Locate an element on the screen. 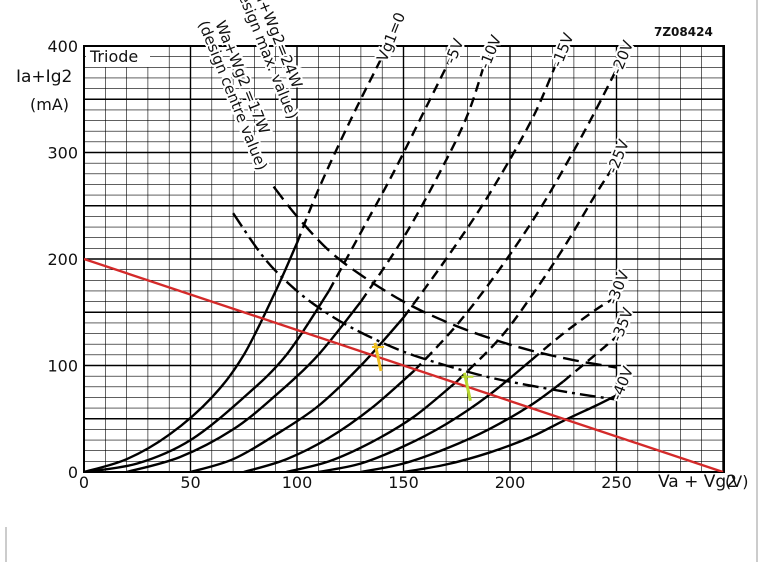 This screenshot has height=562, width=768. x-tick-label: 0 is located at coordinates (84, 482).